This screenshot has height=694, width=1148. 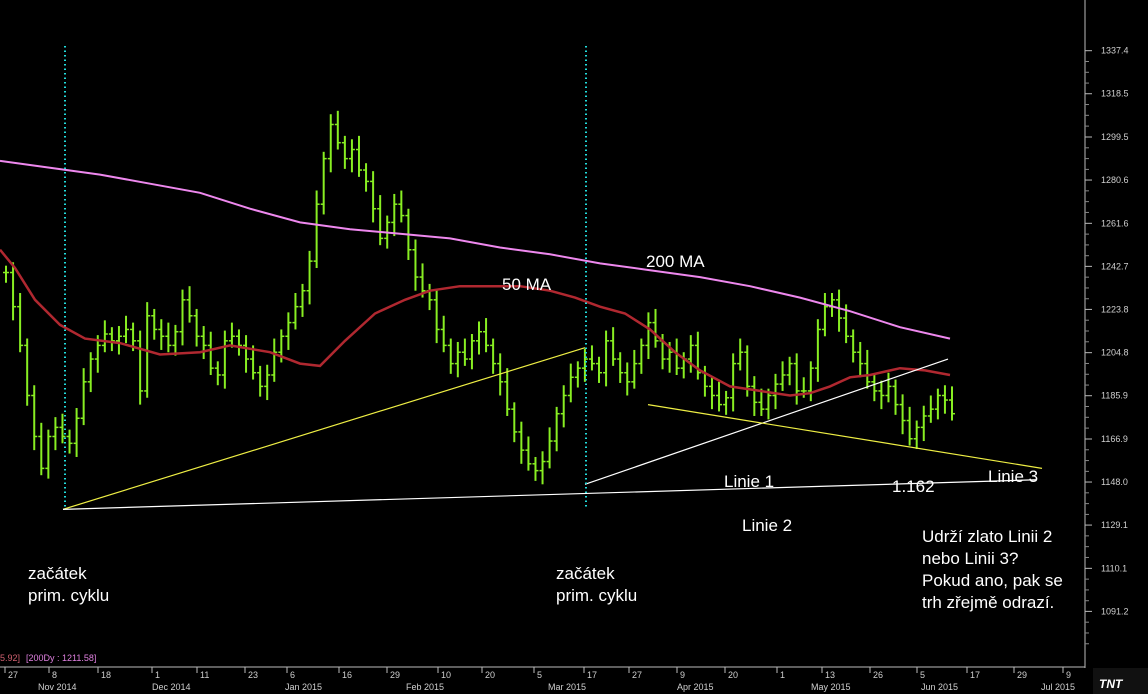 I want to click on y-tick-label: 1110.1, so click(x=1114, y=568).